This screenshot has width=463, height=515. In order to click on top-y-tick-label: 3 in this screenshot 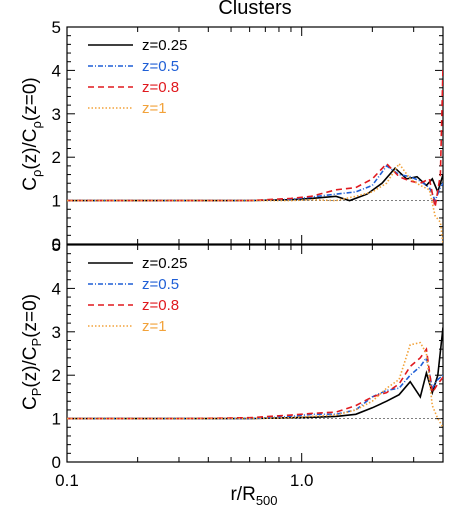, I will do `click(56, 114)`.